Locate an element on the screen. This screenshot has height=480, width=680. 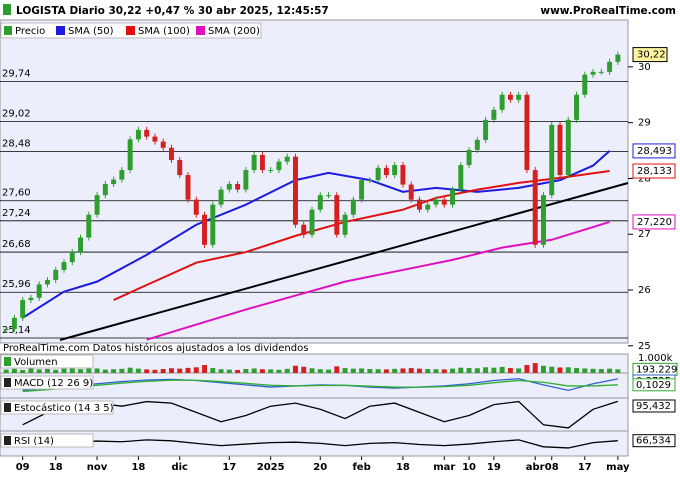
panel-icon is located at coordinates (7, 361).